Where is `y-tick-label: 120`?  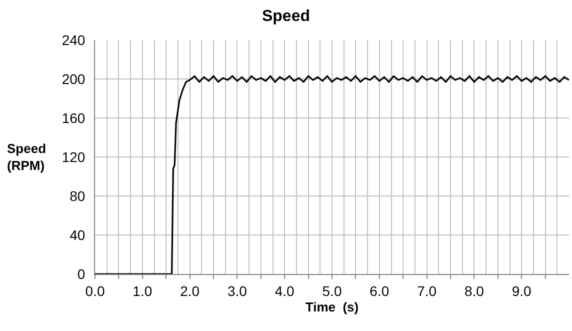 y-tick-label: 120 is located at coordinates (74, 156).